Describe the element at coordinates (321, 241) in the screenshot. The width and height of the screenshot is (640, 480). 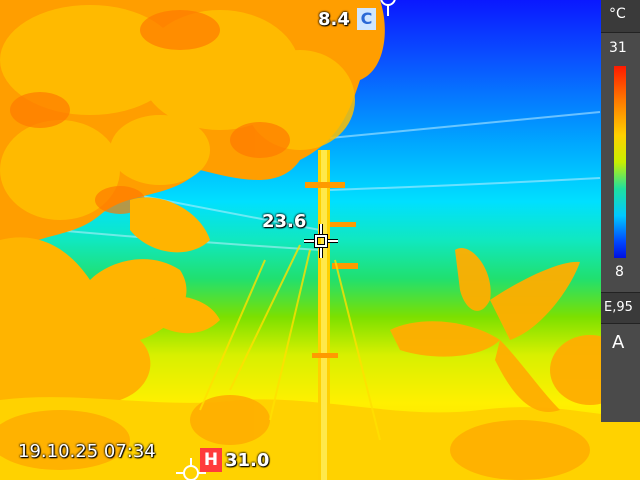
I see `crosshair-icon` at that location.